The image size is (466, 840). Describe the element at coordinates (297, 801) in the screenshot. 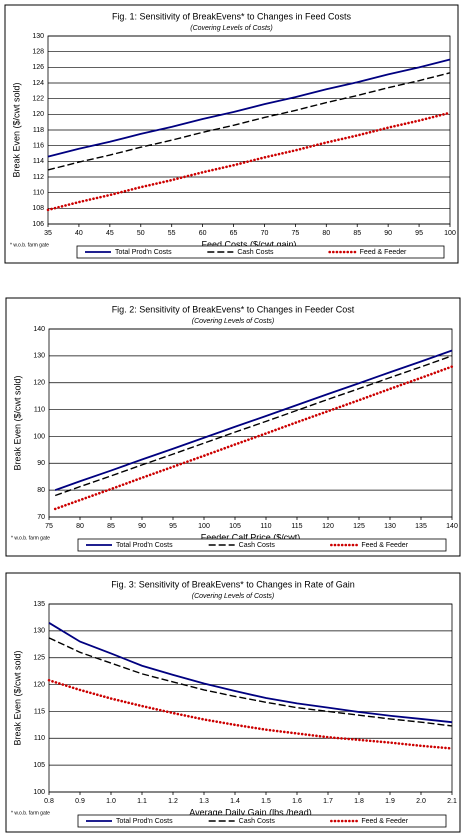

I see `x-tick-label: 1.6` at that location.